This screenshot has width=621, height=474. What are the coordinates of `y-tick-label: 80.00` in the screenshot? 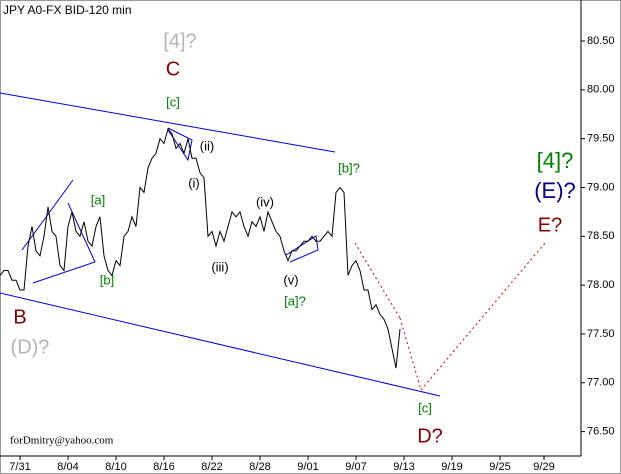 It's located at (601, 90).